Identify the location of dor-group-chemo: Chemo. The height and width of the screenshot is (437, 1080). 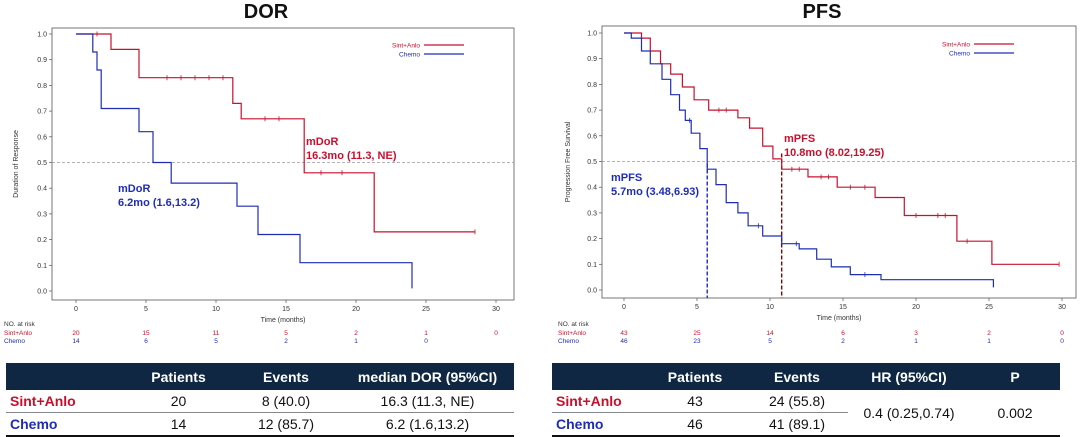
(66, 424).